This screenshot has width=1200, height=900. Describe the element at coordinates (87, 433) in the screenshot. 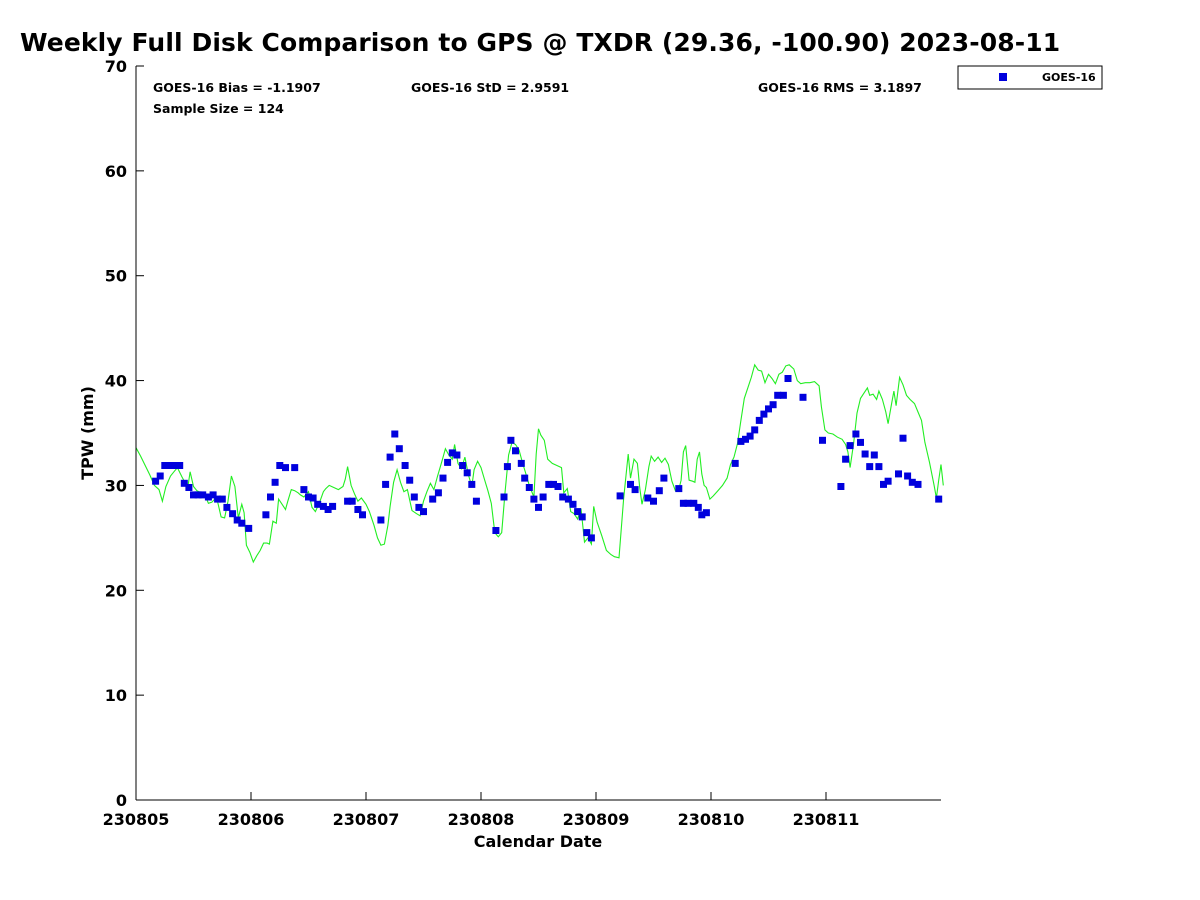

I see `y-axis-title: TPW (mm)` at that location.